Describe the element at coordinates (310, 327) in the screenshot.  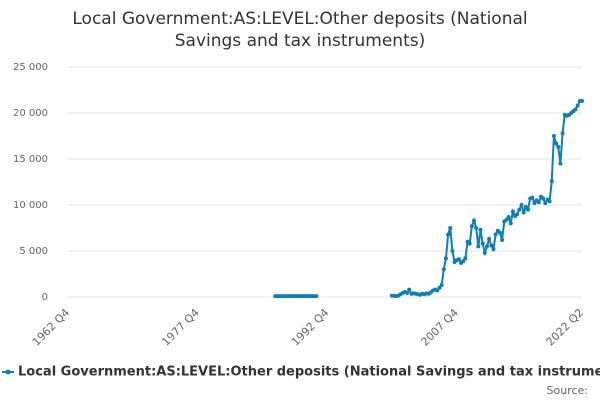
I see `x-tick-label: 1992 Q4` at that location.